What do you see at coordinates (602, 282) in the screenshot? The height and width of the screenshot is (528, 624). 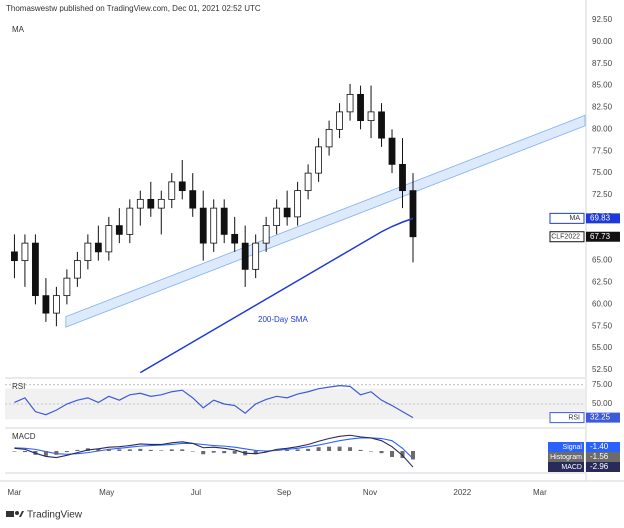 I see `y-tick-label: 62.50` at bounding box center [602, 282].